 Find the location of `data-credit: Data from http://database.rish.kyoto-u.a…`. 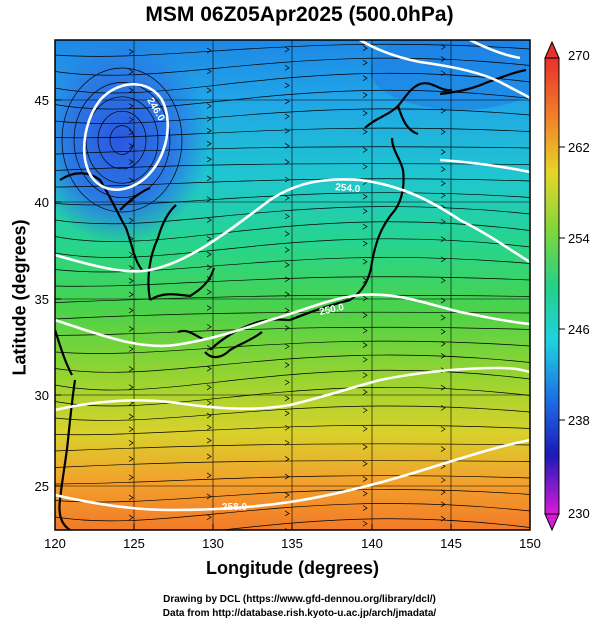

data-credit: Data from http://database.rish.kyoto-u.a… is located at coordinates (299, 613).